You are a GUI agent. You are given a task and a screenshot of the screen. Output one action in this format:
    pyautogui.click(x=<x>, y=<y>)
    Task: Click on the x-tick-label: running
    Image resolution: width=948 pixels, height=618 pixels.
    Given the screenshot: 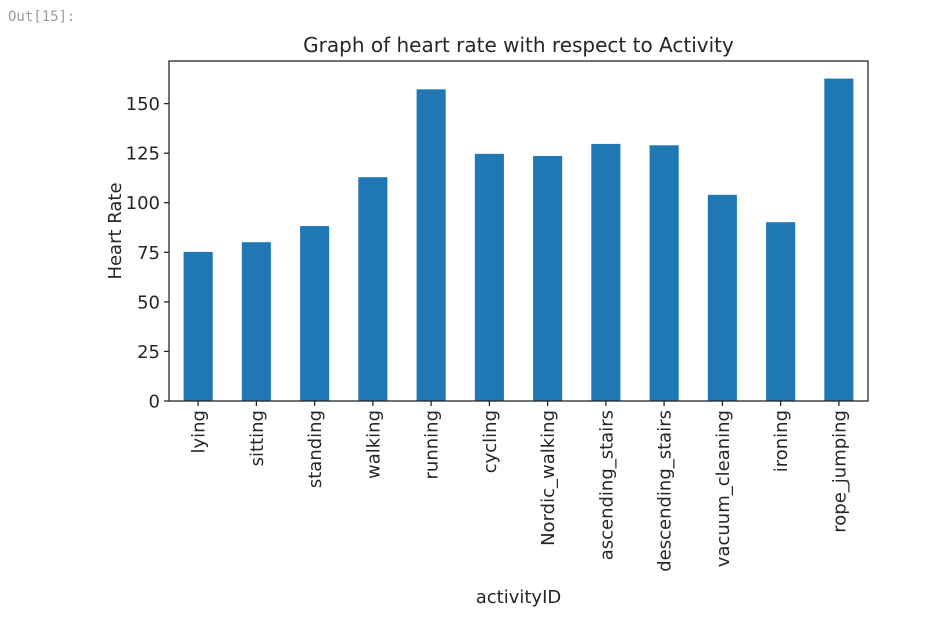 What is the action you would take?
    pyautogui.click(x=432, y=444)
    